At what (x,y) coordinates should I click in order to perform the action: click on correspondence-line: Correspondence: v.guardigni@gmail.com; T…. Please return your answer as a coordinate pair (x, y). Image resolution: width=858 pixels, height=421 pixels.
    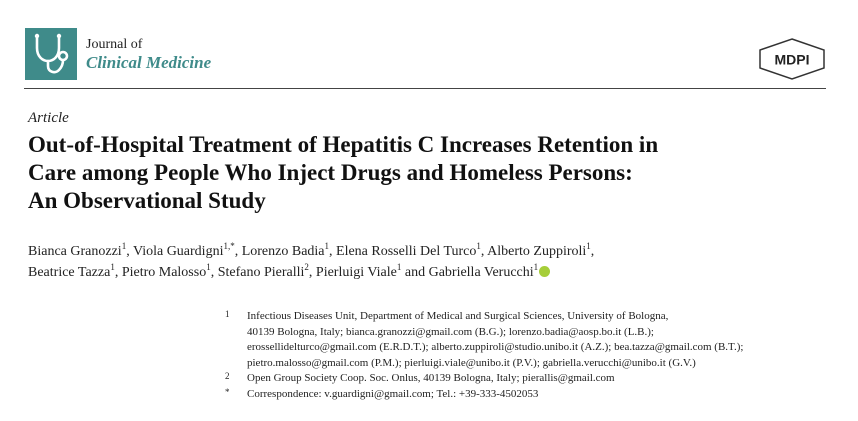
    Looking at the image, I should click on (393, 393).